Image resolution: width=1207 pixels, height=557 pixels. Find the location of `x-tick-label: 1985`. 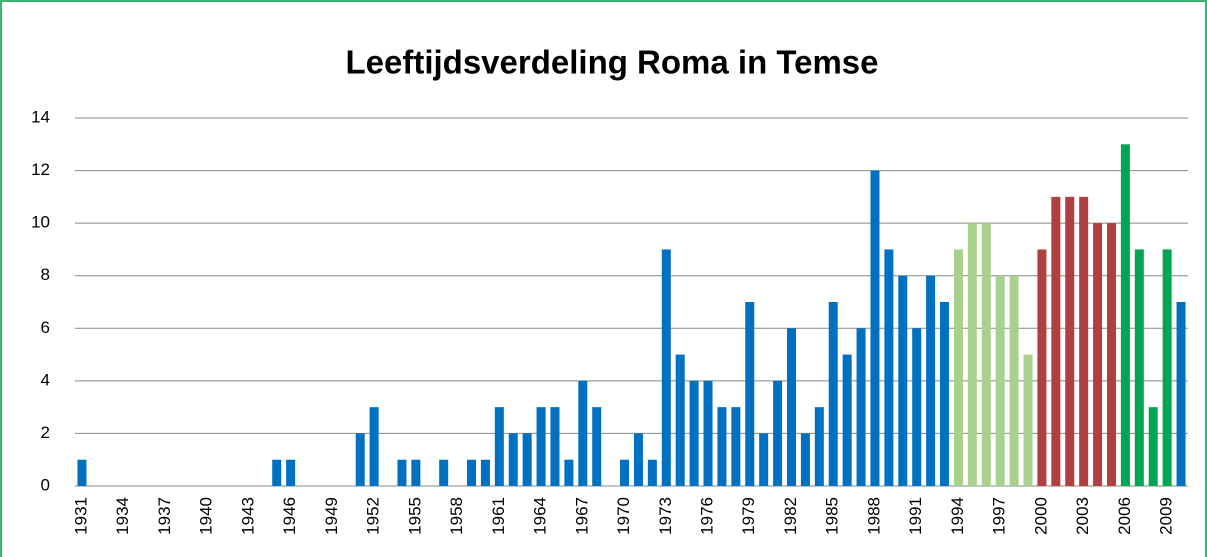

x-tick-label: 1985 is located at coordinates (832, 516).